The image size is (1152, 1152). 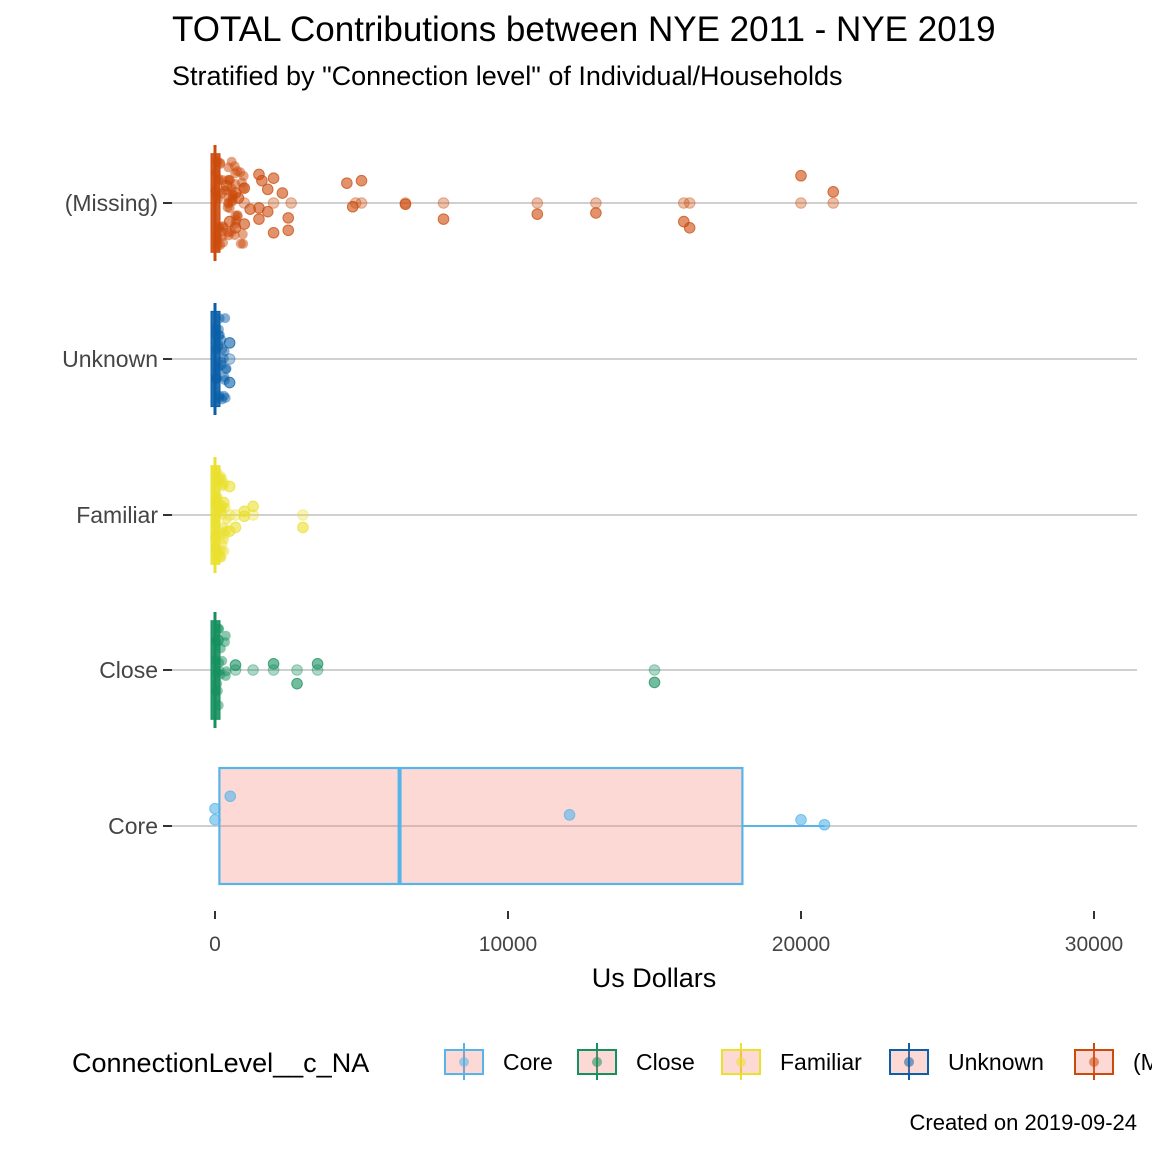 I want to click on legend-key-point-missing, so click(x=1094, y=1062).